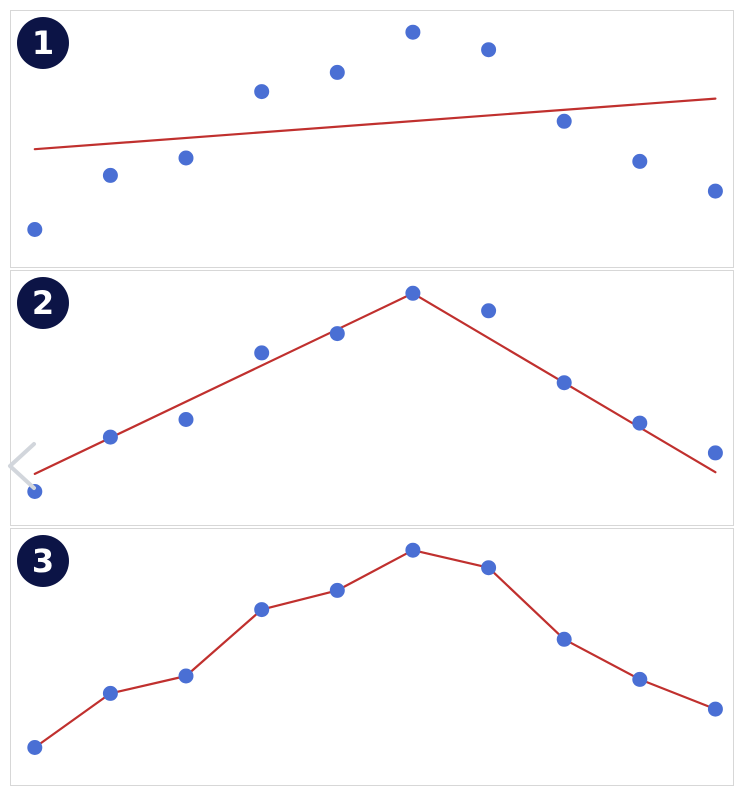 The image size is (742, 796). Describe the element at coordinates (43, 43) in the screenshot. I see `panel-number-badge-1: 1` at that location.